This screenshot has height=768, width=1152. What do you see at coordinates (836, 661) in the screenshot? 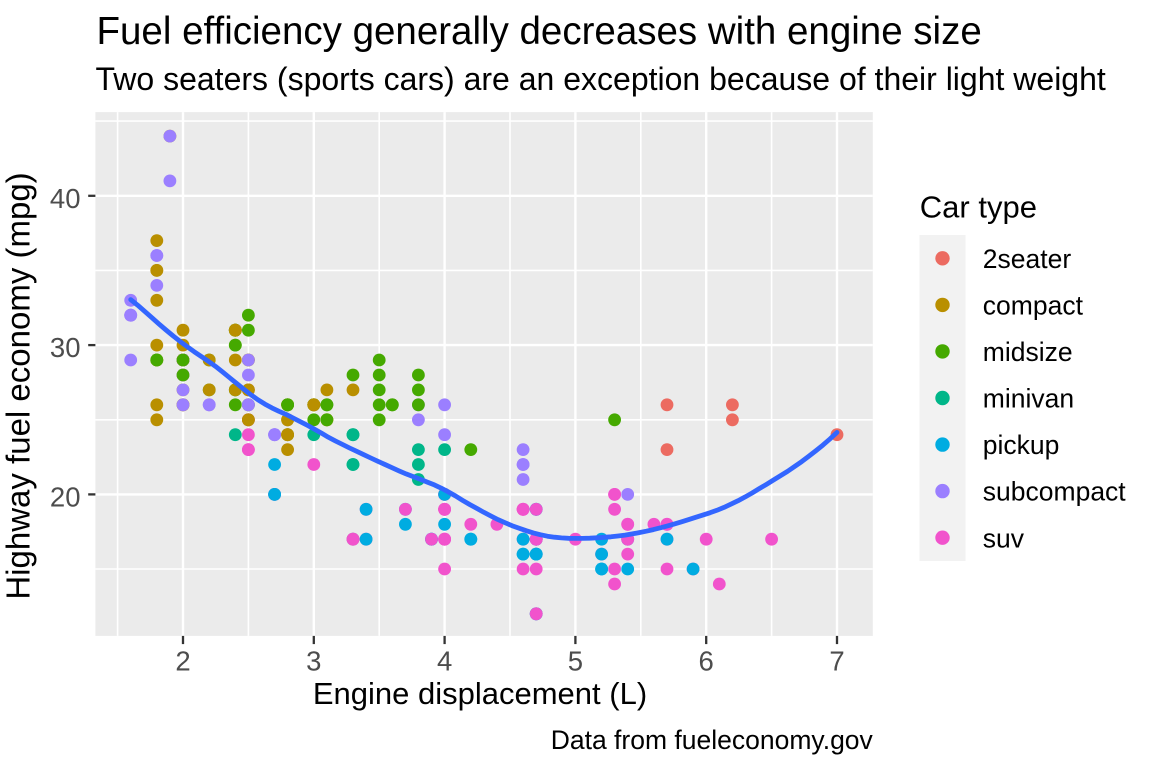
I see `svg-text: 7` at bounding box center [836, 661].